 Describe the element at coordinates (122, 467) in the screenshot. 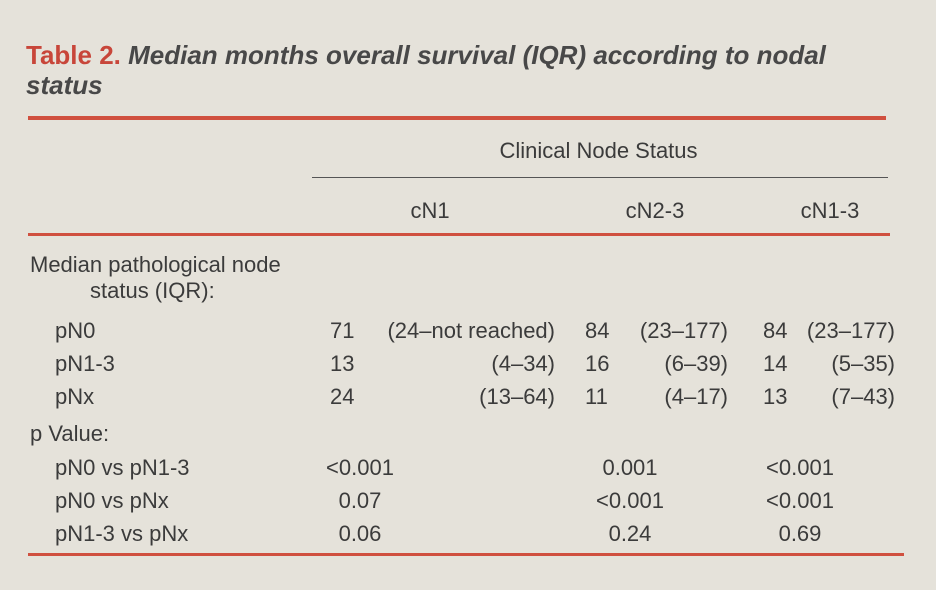

I see `row-label: pN0 vs pN1-3` at that location.